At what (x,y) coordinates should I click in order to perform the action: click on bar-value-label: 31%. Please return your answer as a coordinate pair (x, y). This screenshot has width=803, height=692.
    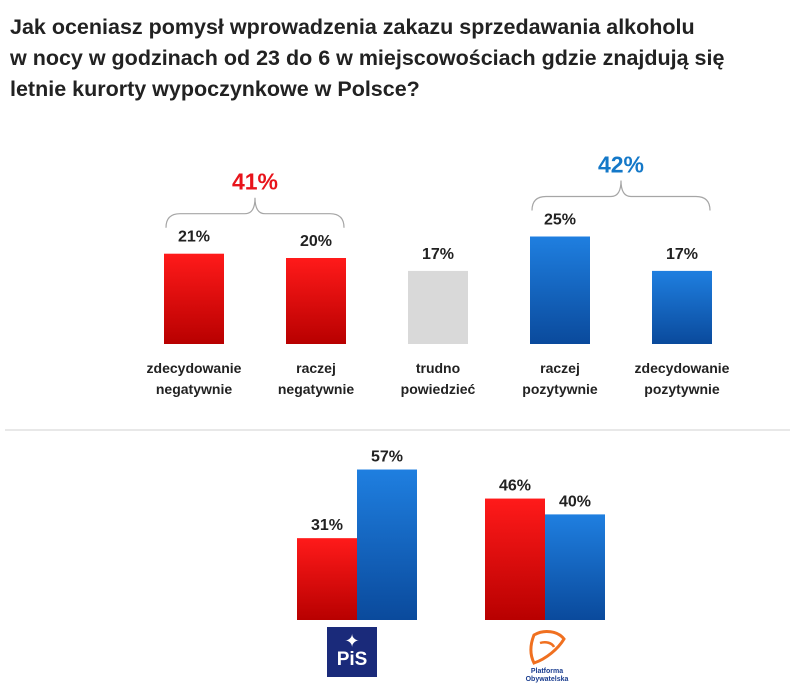
    Looking at the image, I should click on (327, 525).